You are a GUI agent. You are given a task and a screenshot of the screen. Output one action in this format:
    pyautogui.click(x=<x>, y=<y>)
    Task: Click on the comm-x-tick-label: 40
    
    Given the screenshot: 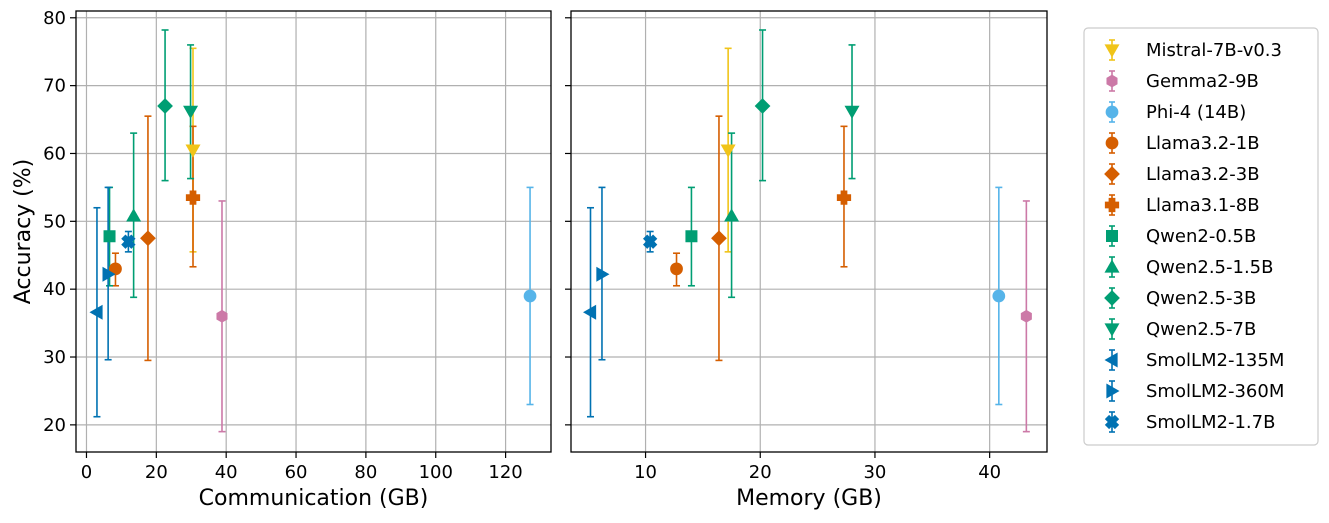 What is the action you would take?
    pyautogui.click(x=226, y=472)
    